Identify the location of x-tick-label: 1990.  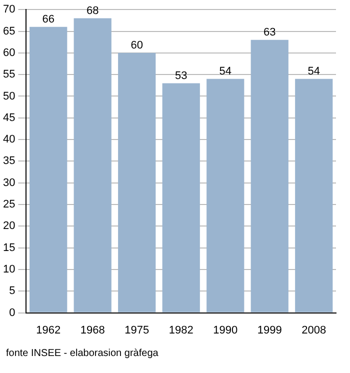
(225, 330).